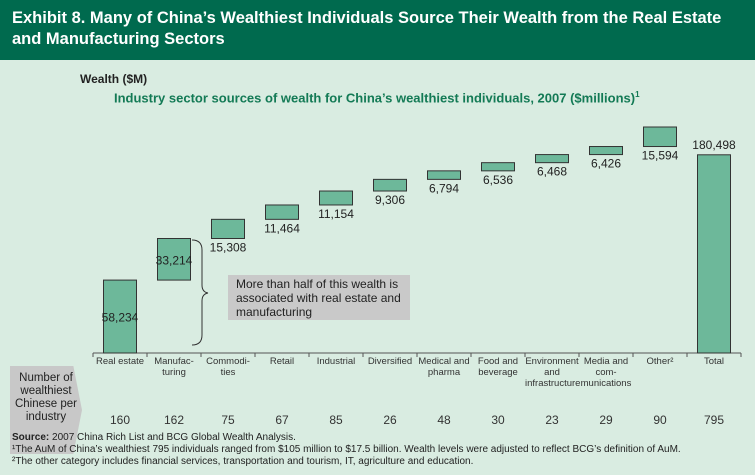 The height and width of the screenshot is (475, 755). What do you see at coordinates (282, 420) in the screenshot?
I see `count-value: 67` at bounding box center [282, 420].